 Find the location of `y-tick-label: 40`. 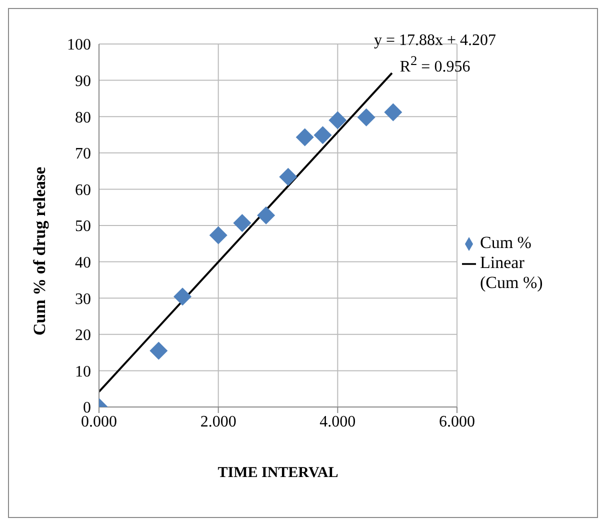

y-tick-label: 40 is located at coordinates (83, 263).